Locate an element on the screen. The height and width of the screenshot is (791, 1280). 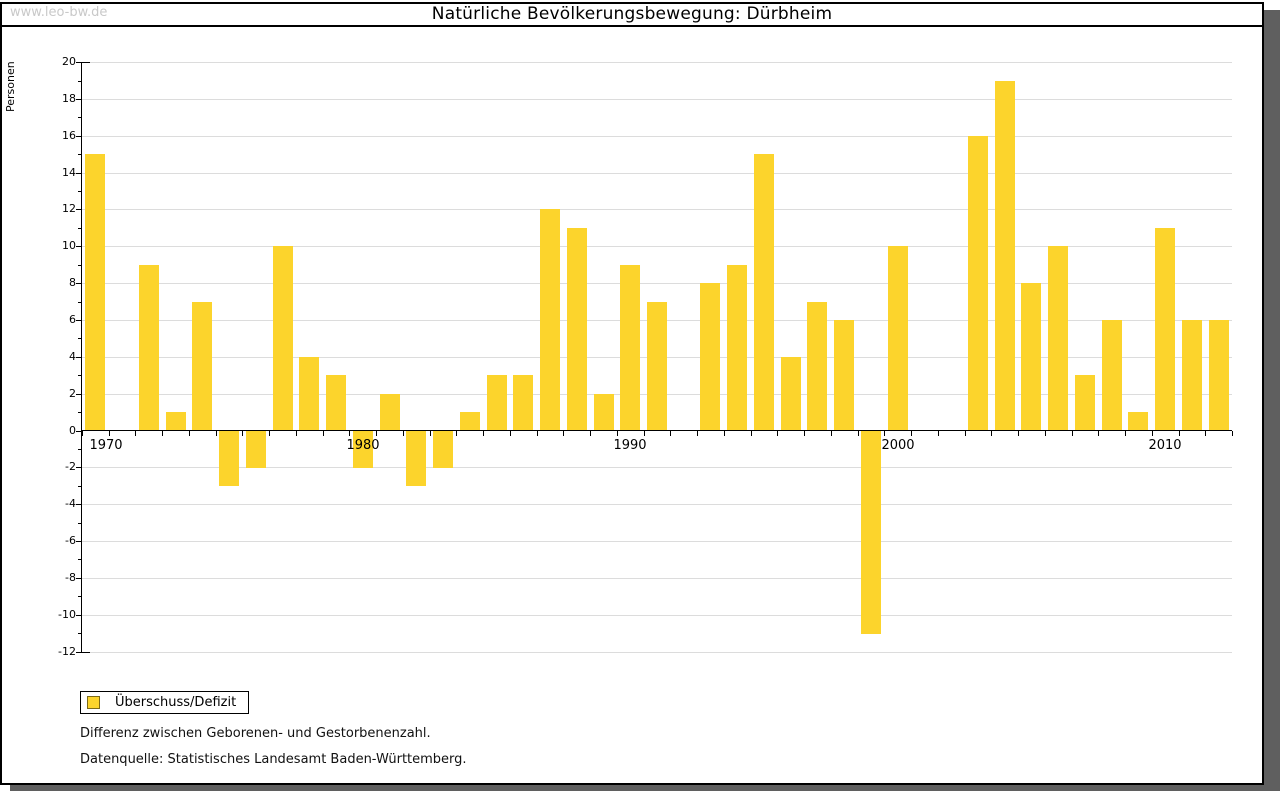
y-tick-label-8: 8 is located at coordinates (72, 282).